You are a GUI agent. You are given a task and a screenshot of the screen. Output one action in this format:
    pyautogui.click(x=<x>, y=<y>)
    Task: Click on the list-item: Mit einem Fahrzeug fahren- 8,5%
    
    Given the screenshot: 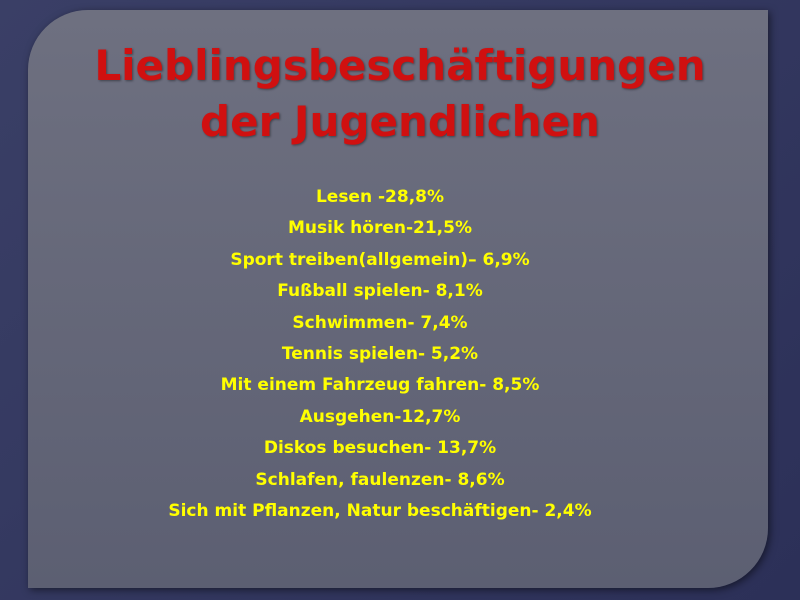 What is the action you would take?
    pyautogui.click(x=380, y=385)
    